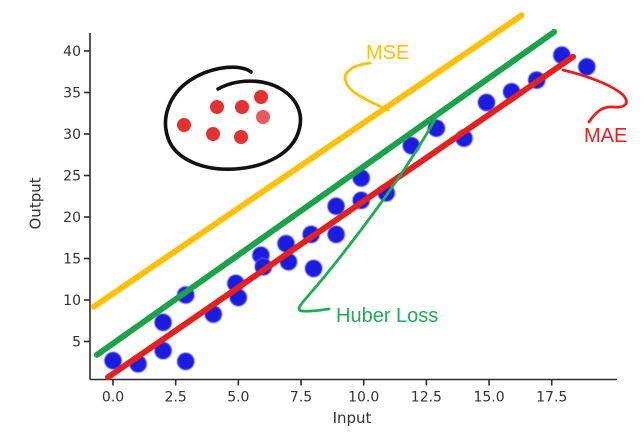  Describe the element at coordinates (176, 398) in the screenshot. I see `x-tick-label: 2.5` at that location.